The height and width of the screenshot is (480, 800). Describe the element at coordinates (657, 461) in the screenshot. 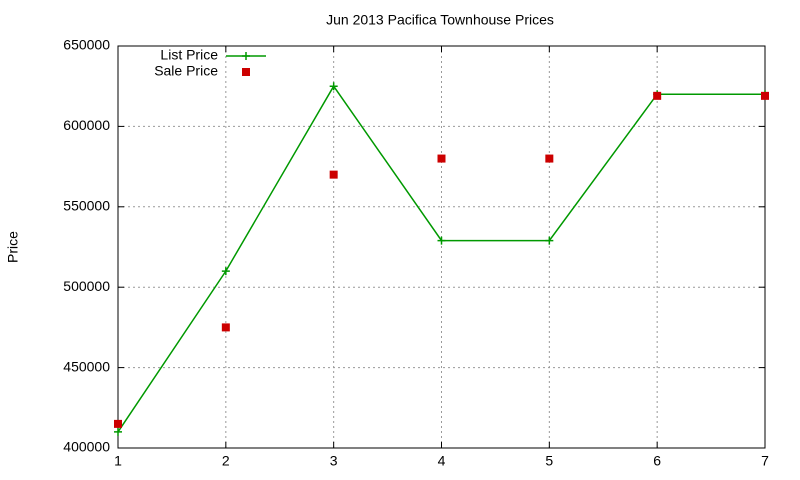

I see `x-tick-label: 6` at that location.